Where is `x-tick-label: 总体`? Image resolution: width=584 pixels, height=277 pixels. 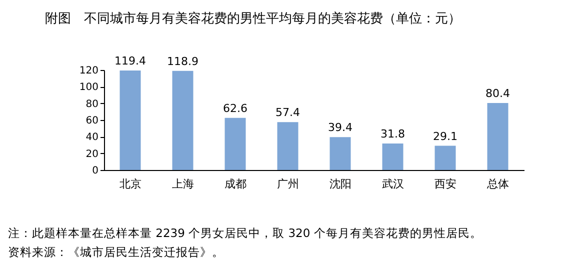 x-tick-label: 总体 is located at coordinates (497, 184).